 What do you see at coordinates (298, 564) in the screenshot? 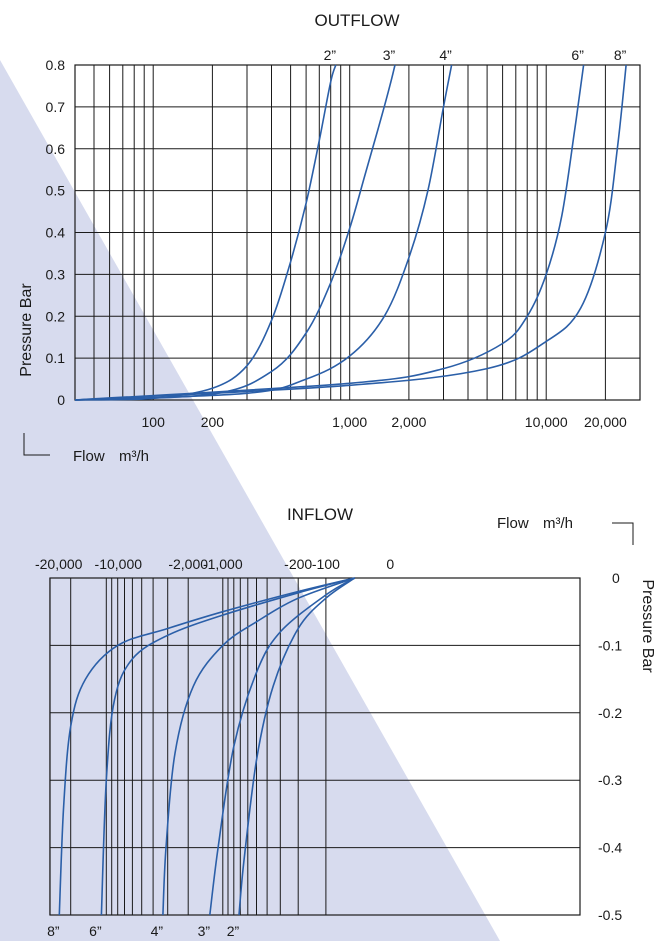
I see `x-tick-label: -200` at bounding box center [298, 564].